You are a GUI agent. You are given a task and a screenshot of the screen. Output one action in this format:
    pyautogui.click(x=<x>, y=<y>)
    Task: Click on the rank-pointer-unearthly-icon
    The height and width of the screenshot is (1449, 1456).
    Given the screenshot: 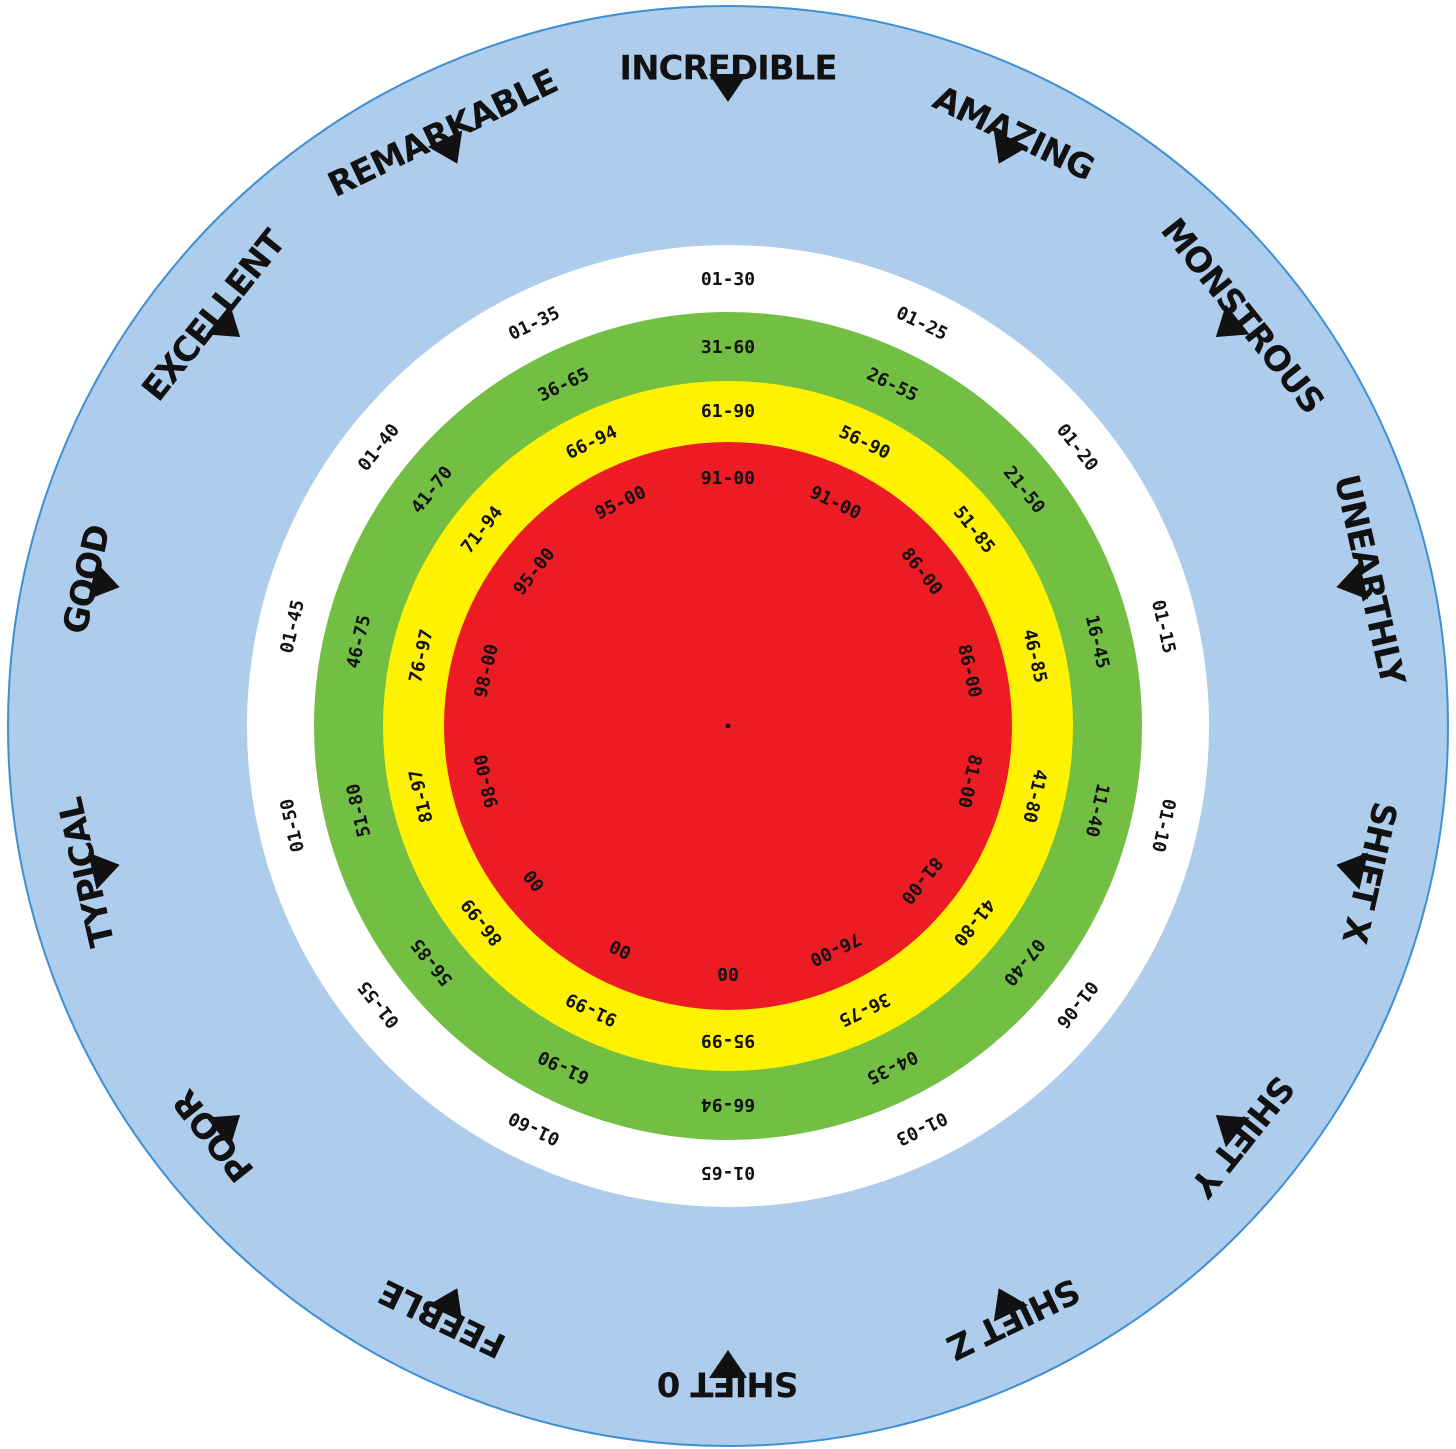 What is the action you would take?
    pyautogui.click(x=1352, y=581)
    